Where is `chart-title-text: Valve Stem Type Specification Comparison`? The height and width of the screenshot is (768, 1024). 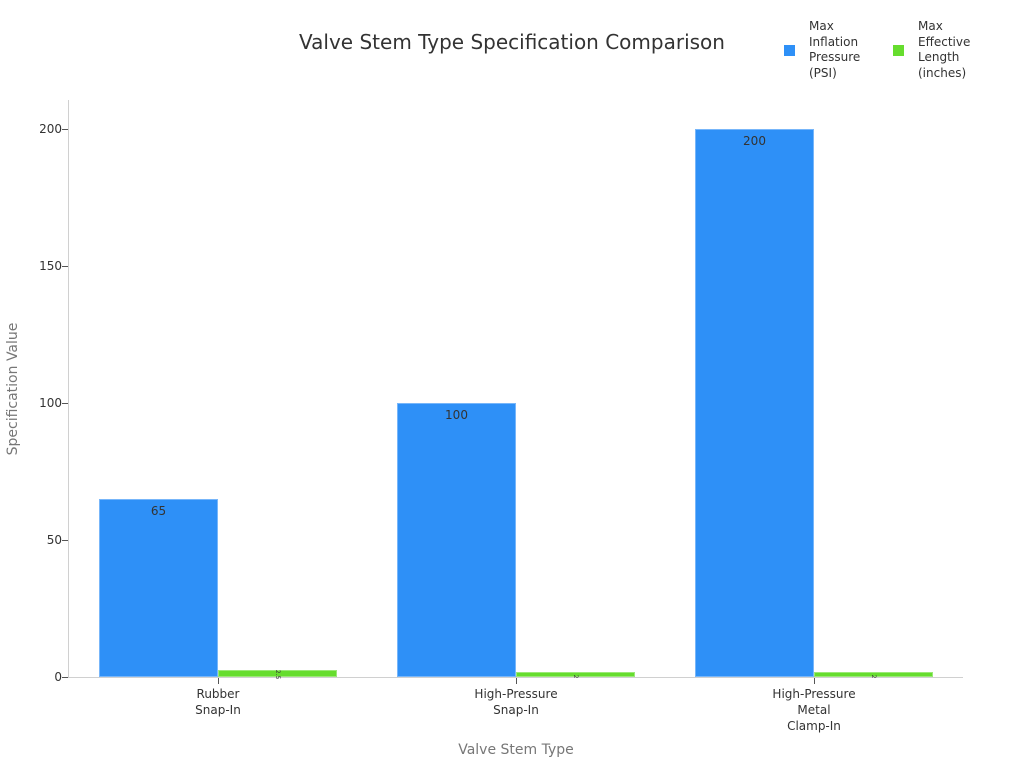
chart-title-text: Valve Stem Type Specification Comparison is located at coordinates (512, 42).